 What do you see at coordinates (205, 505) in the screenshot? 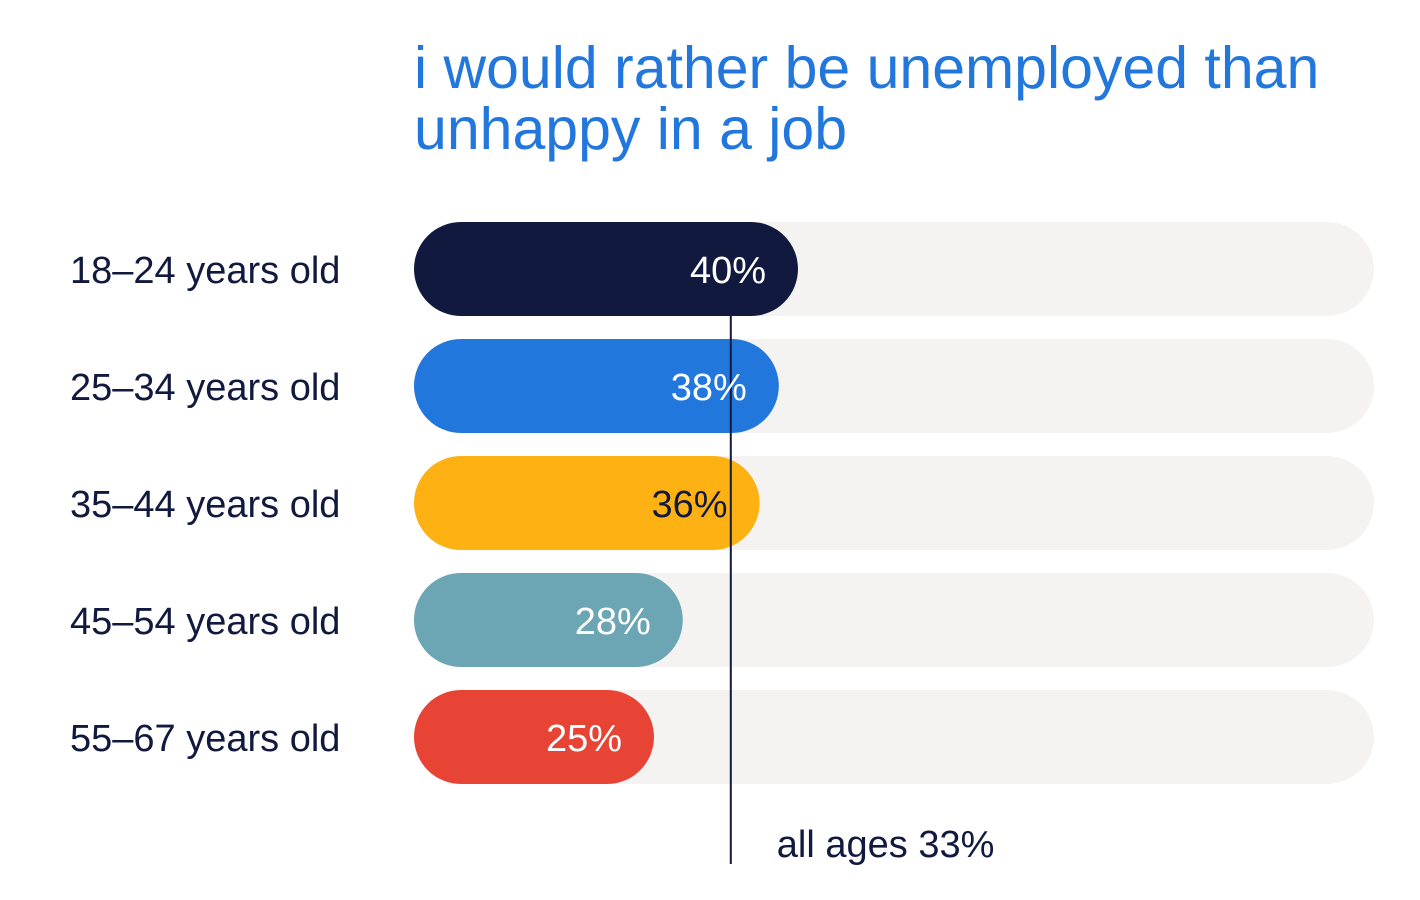
I see `category-label: 35–44 years old` at bounding box center [205, 505].